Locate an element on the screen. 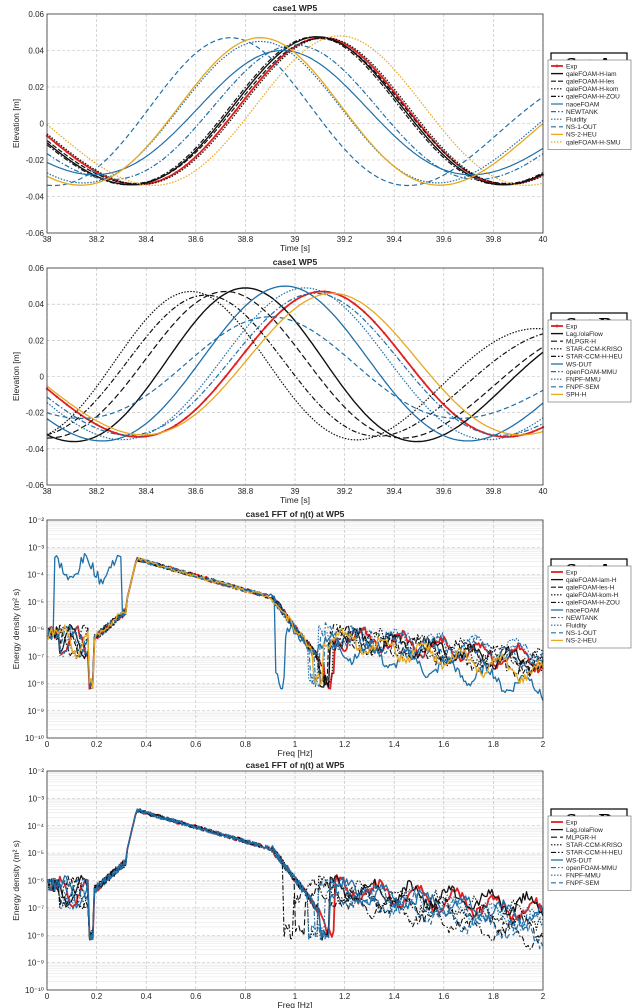 This screenshot has width=634, height=1008. legend-entry: qaleFOAM-H-ZOU is located at coordinates (593, 603).